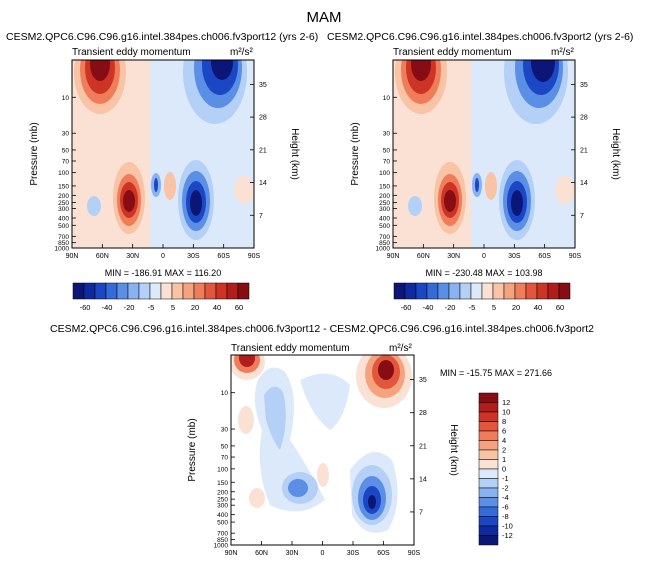 This screenshot has width=645, height=565. What do you see at coordinates (452, 52) in the screenshot?
I see `panel-2-subtitle: Transient eddy momentum` at bounding box center [452, 52].